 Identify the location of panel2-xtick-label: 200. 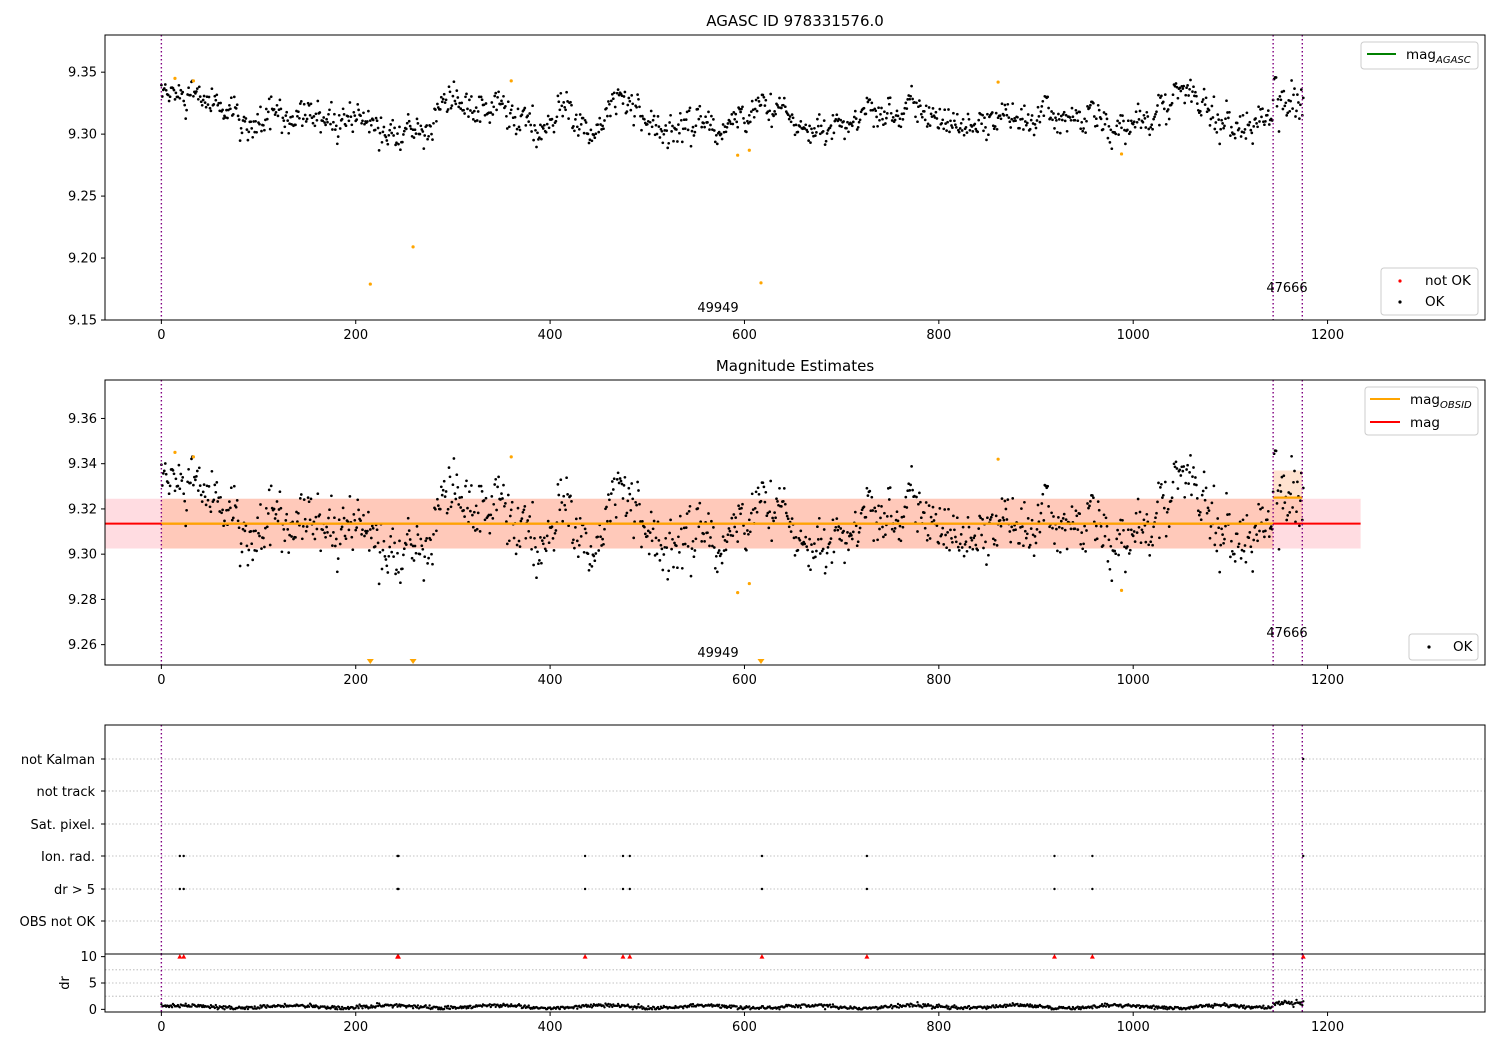
(355, 680).